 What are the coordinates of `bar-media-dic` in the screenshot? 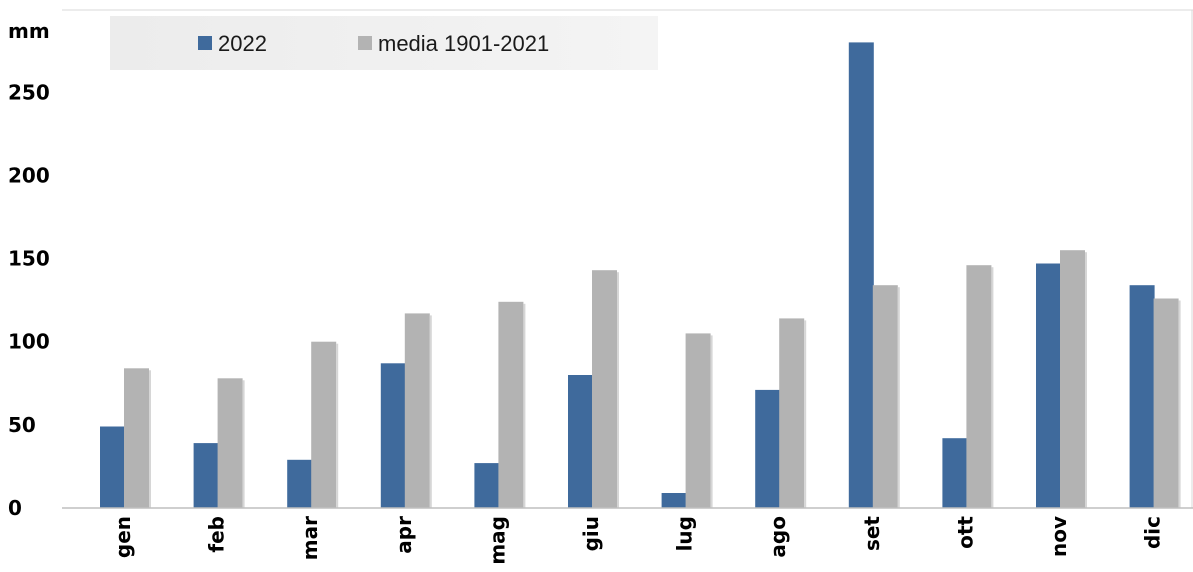 It's located at (1166, 403).